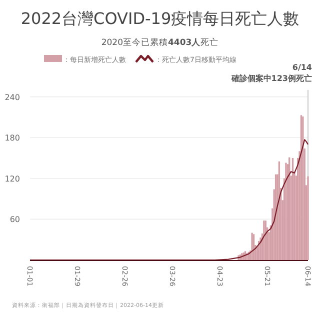 Image resolution: width=320 pixels, height=320 pixels. Describe the element at coordinates (271, 73) in the screenshot. I see `ref-line-label: 6/14 確診個案中123例死亡` at that location.